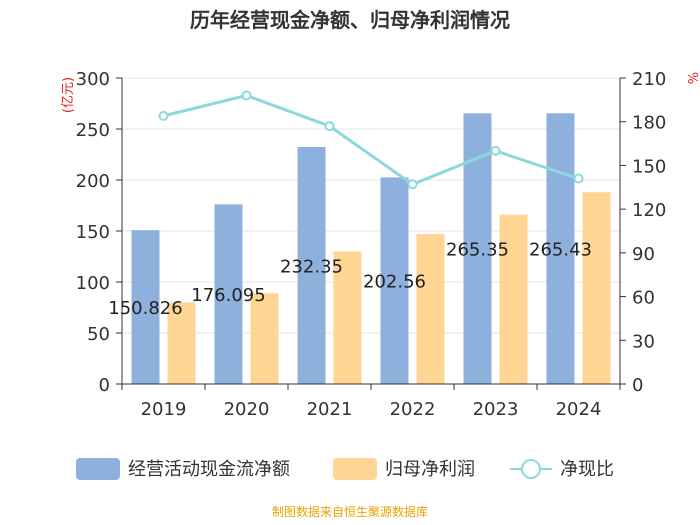 Image resolution: width=700 pixels, height=525 pixels. I want to click on left-tick-label: 250, so click(93, 130).